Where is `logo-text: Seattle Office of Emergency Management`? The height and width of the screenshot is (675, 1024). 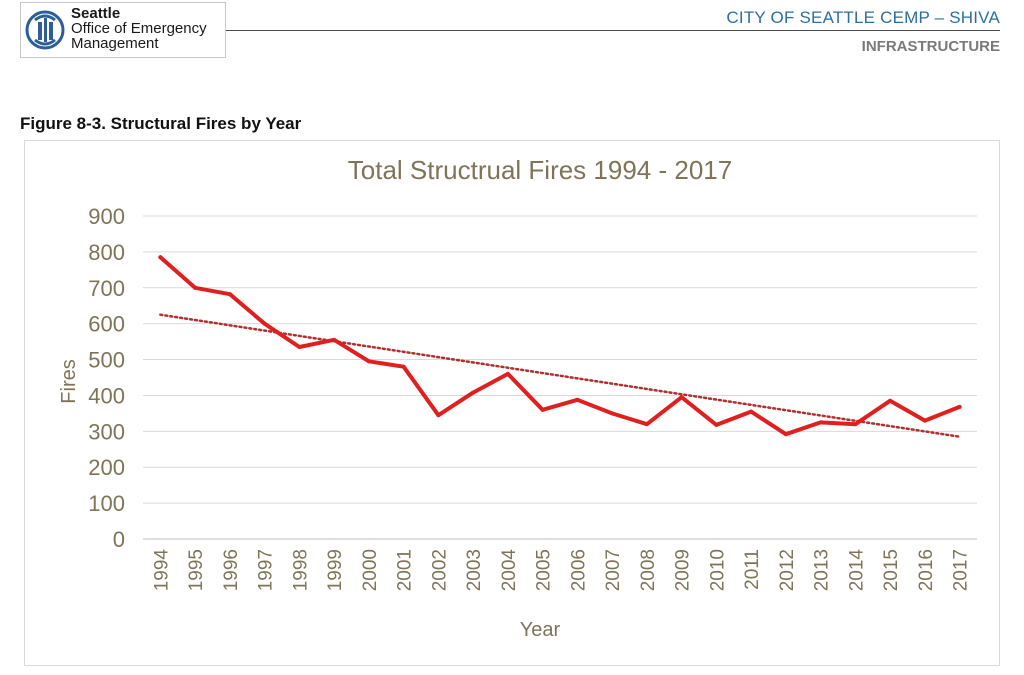
logo-text: Seattle Office of Emergency Management is located at coordinates (139, 28).